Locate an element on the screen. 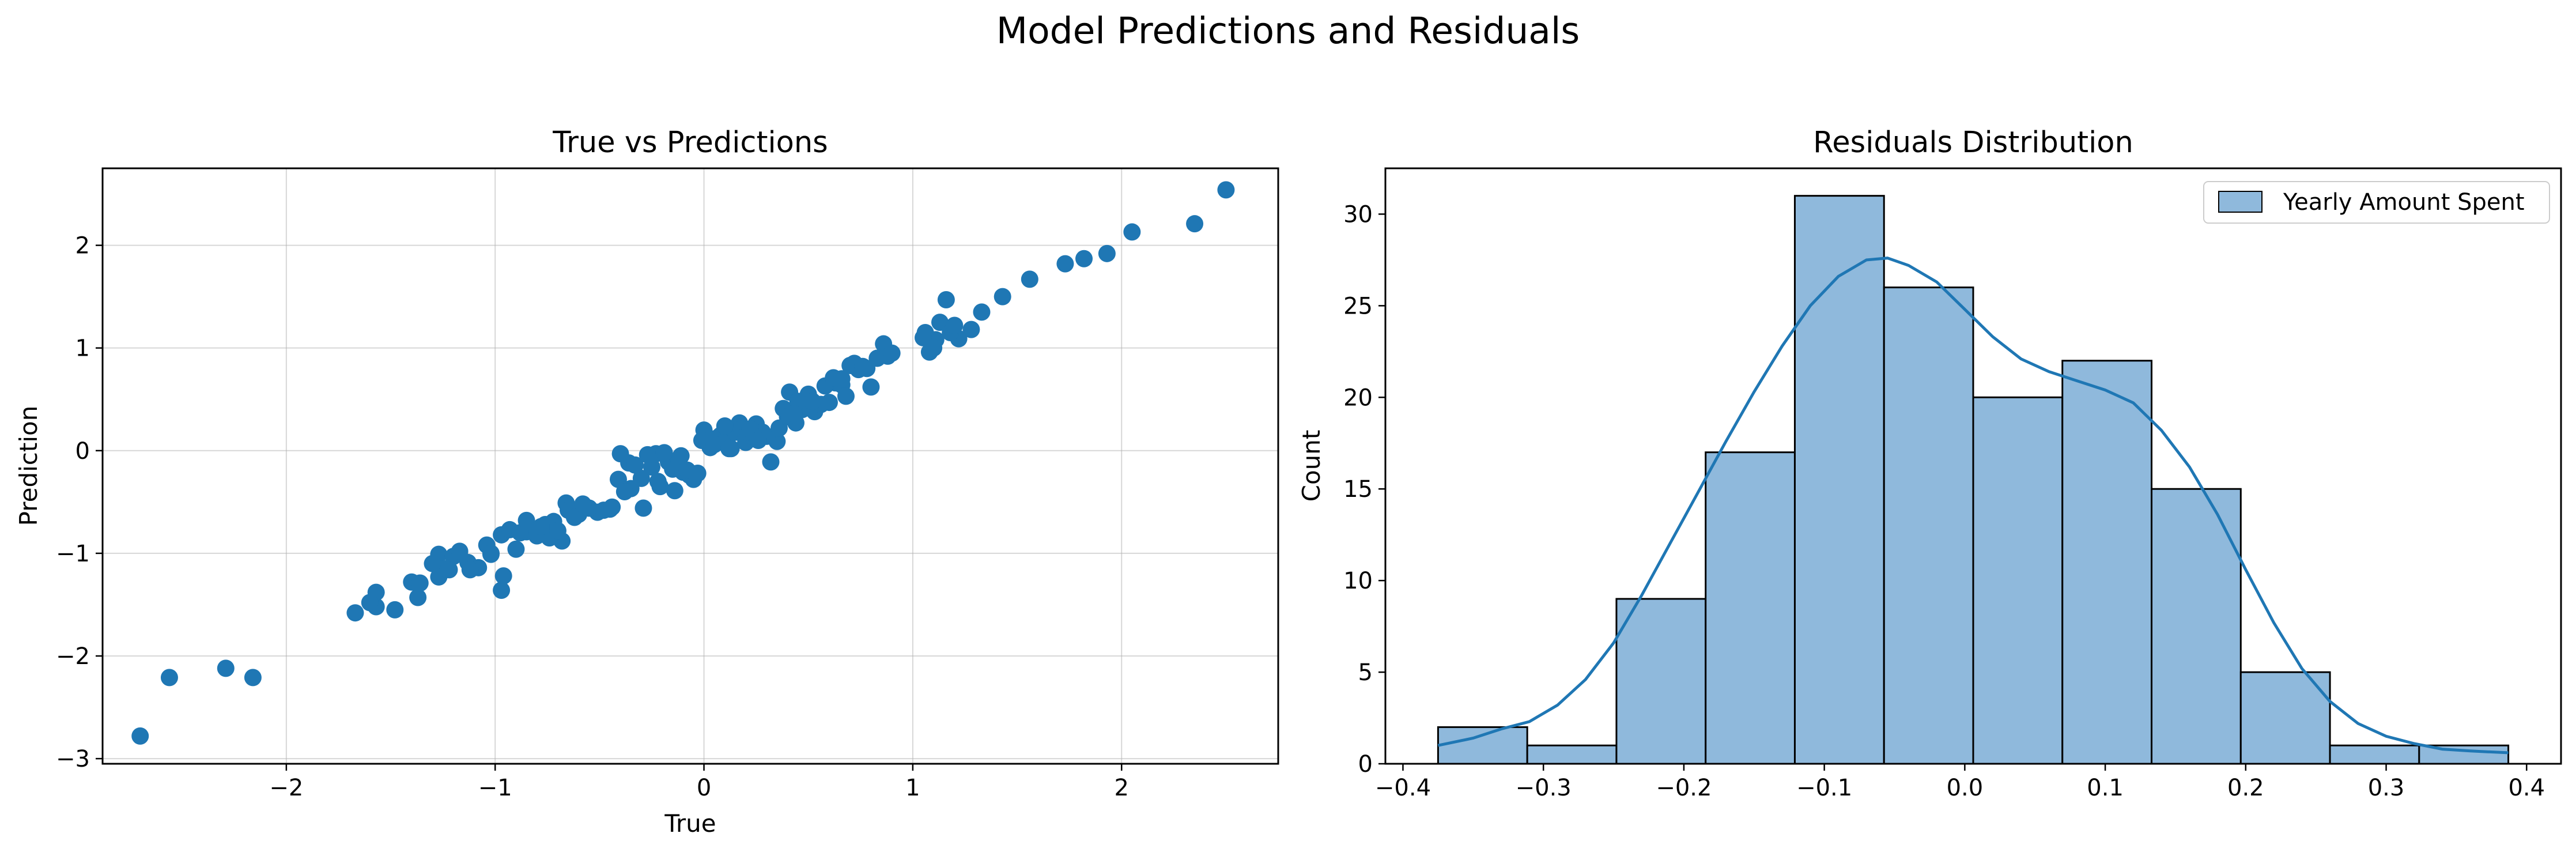 The image size is (2576, 856). histogram-y-tick-label: 5 is located at coordinates (1365, 672).